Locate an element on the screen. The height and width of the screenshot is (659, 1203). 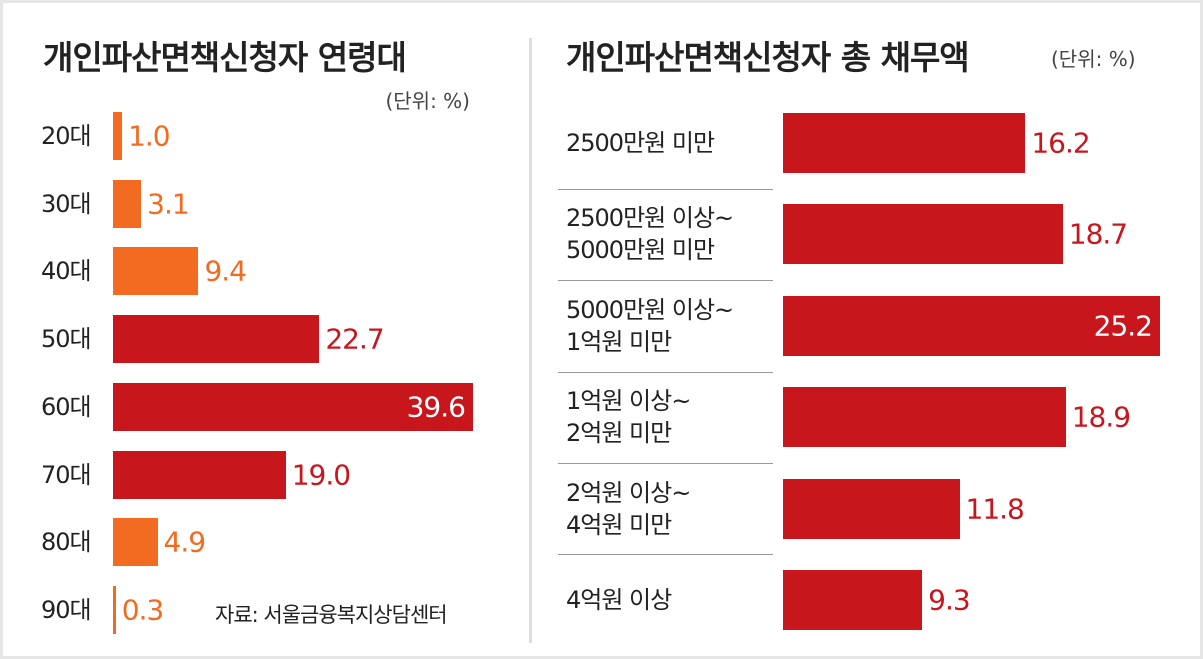
category-label: 60대 is located at coordinates (66, 406).